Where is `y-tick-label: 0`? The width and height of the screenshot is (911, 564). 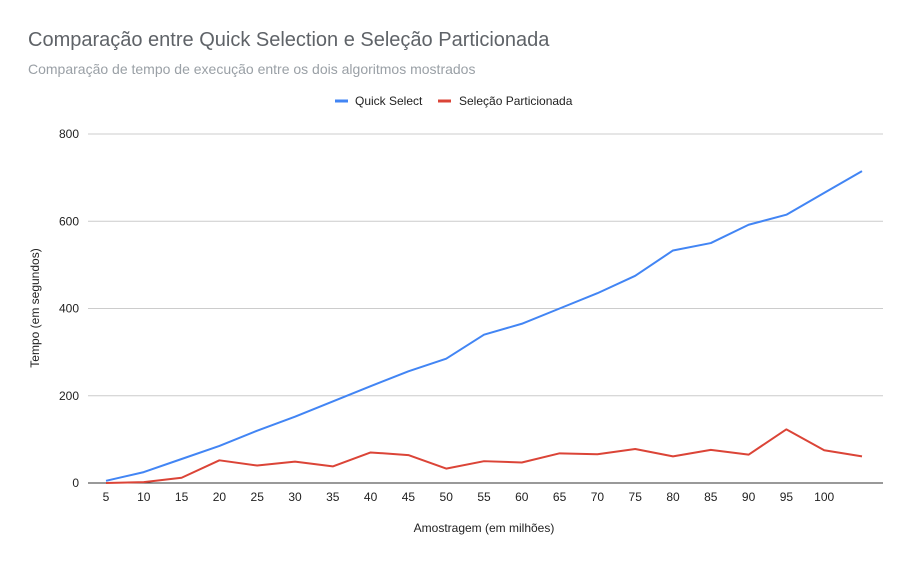 y-tick-label: 0 is located at coordinates (75, 483).